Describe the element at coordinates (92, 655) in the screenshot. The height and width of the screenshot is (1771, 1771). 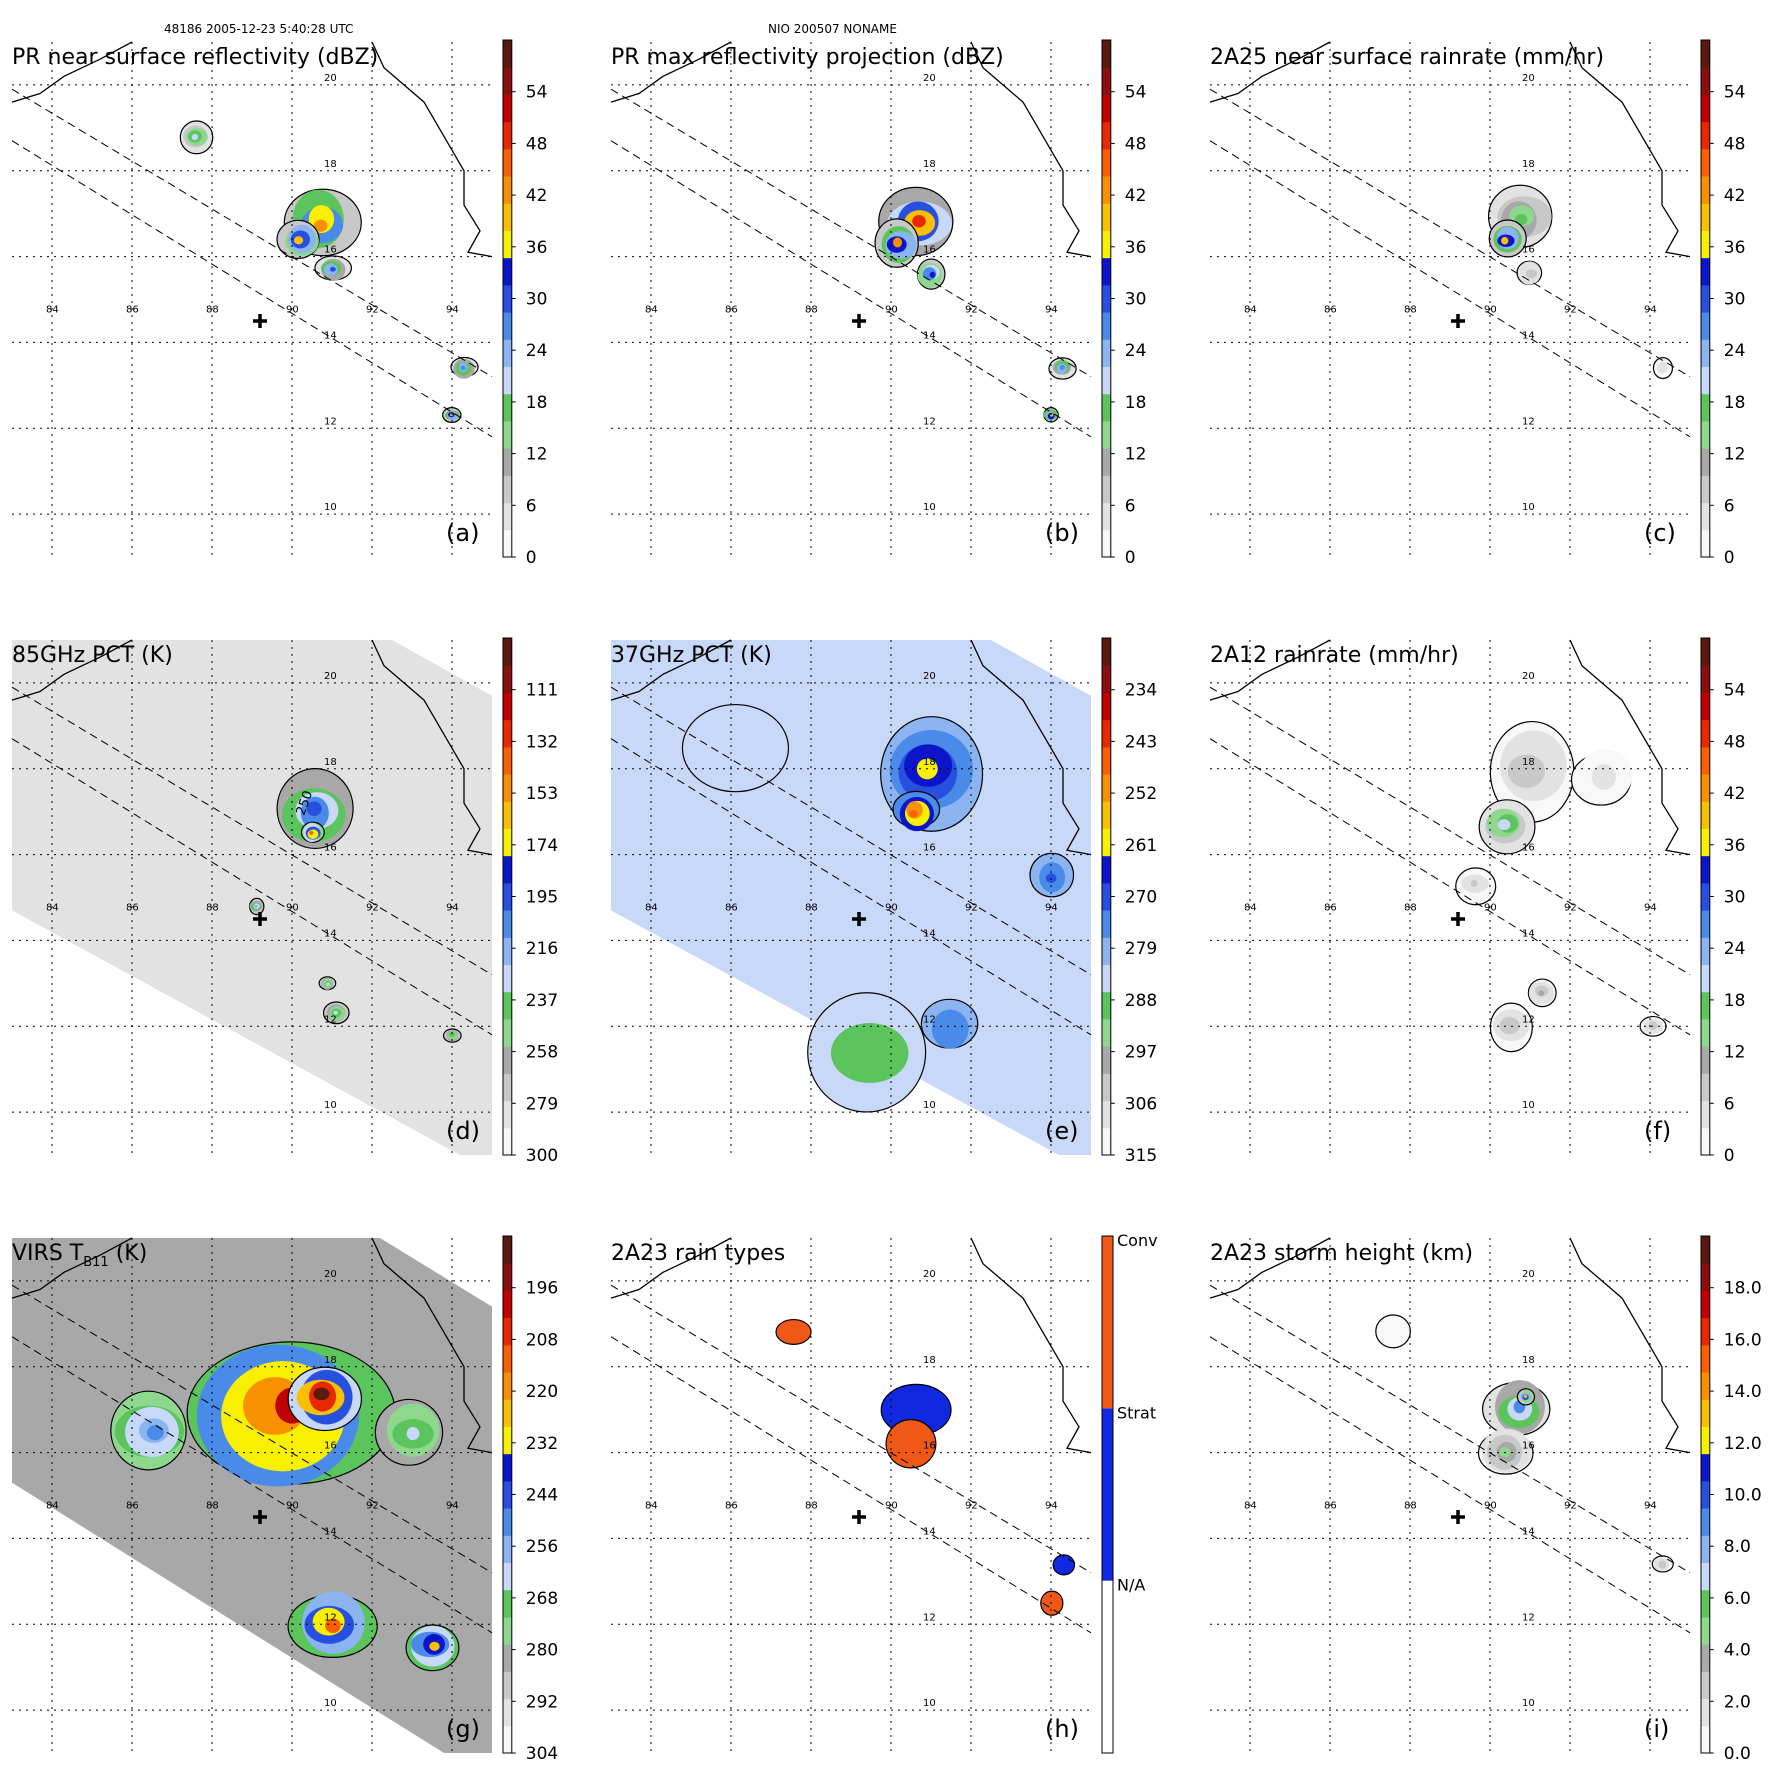
I see `panel-title: 85GHz PCT (K)` at that location.